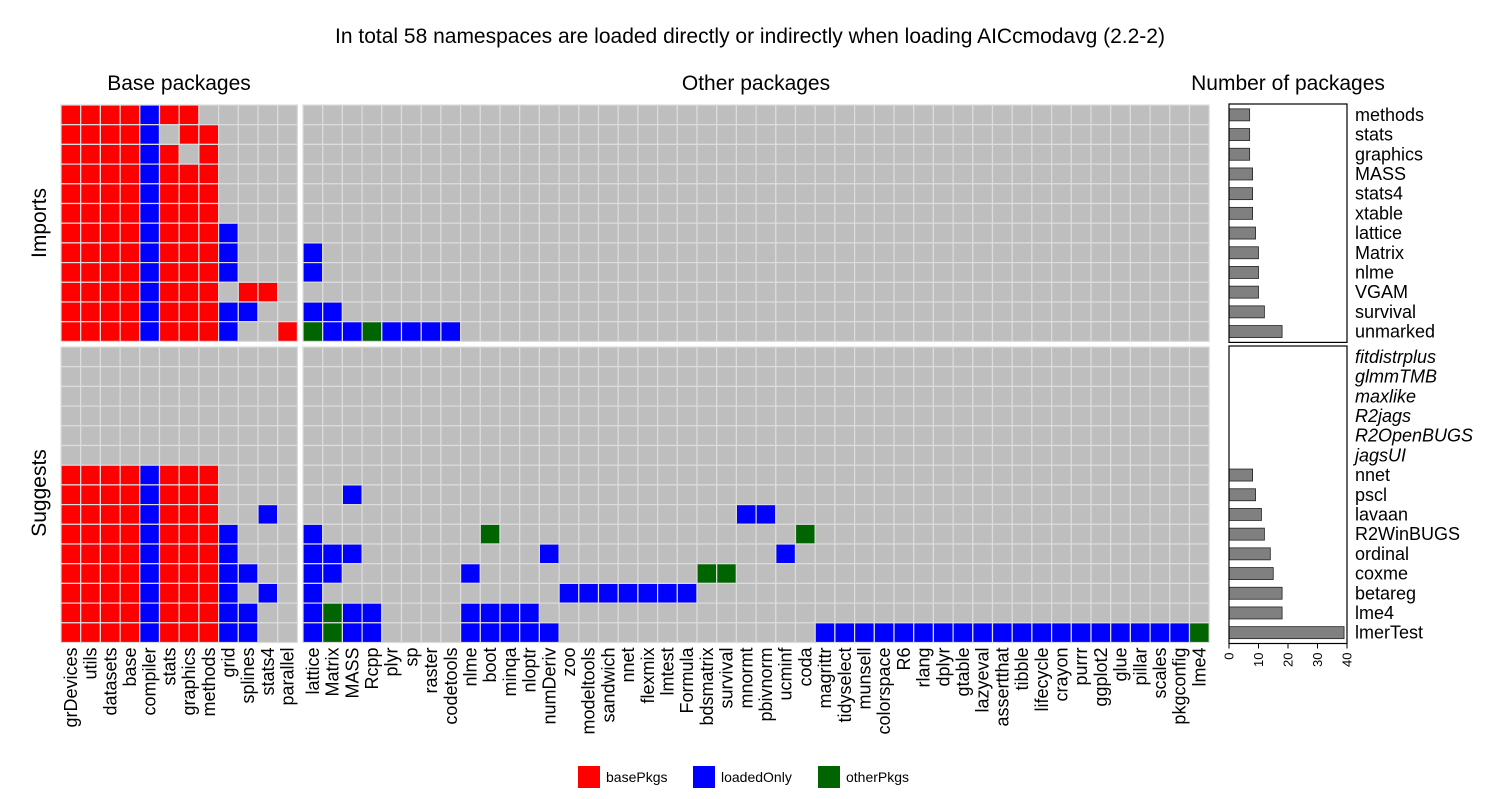 This screenshot has width=1500, height=799. Describe the element at coordinates (727, 154) in the screenshot. I see `cell-graphics-survival` at that location.